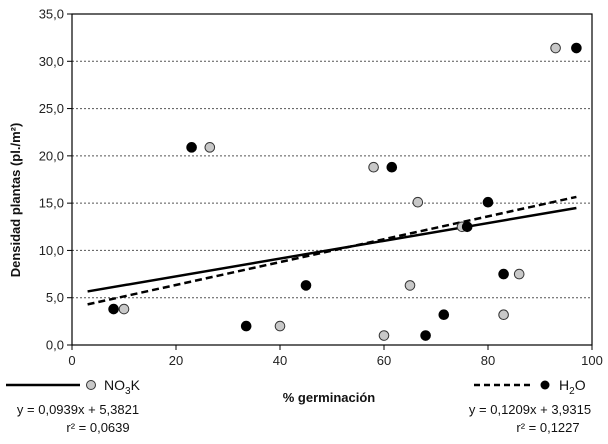 Image resolution: width=608 pixels, height=444 pixels. Describe the element at coordinates (91, 385) in the screenshot. I see `legend-no3k-marker` at that location.